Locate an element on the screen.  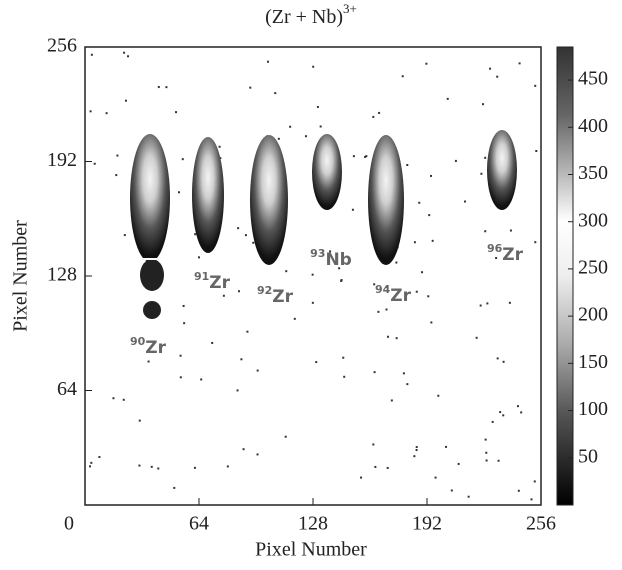
isotope-mass: 93 is located at coordinates (317, 253).